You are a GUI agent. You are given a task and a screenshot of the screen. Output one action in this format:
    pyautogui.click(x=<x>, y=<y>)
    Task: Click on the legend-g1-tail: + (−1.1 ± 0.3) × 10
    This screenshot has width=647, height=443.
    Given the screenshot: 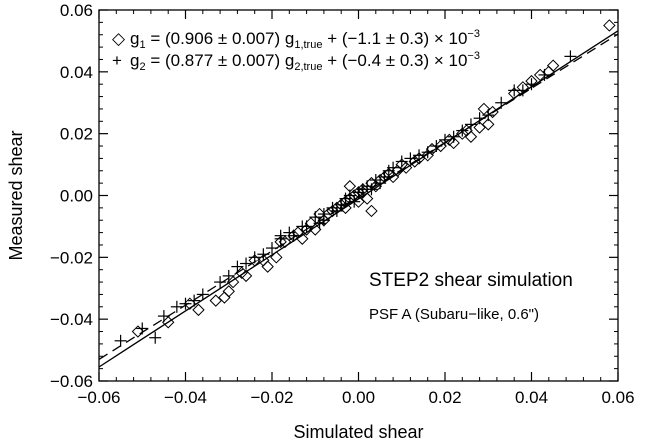 What is the action you would take?
    pyautogui.click(x=394, y=38)
    